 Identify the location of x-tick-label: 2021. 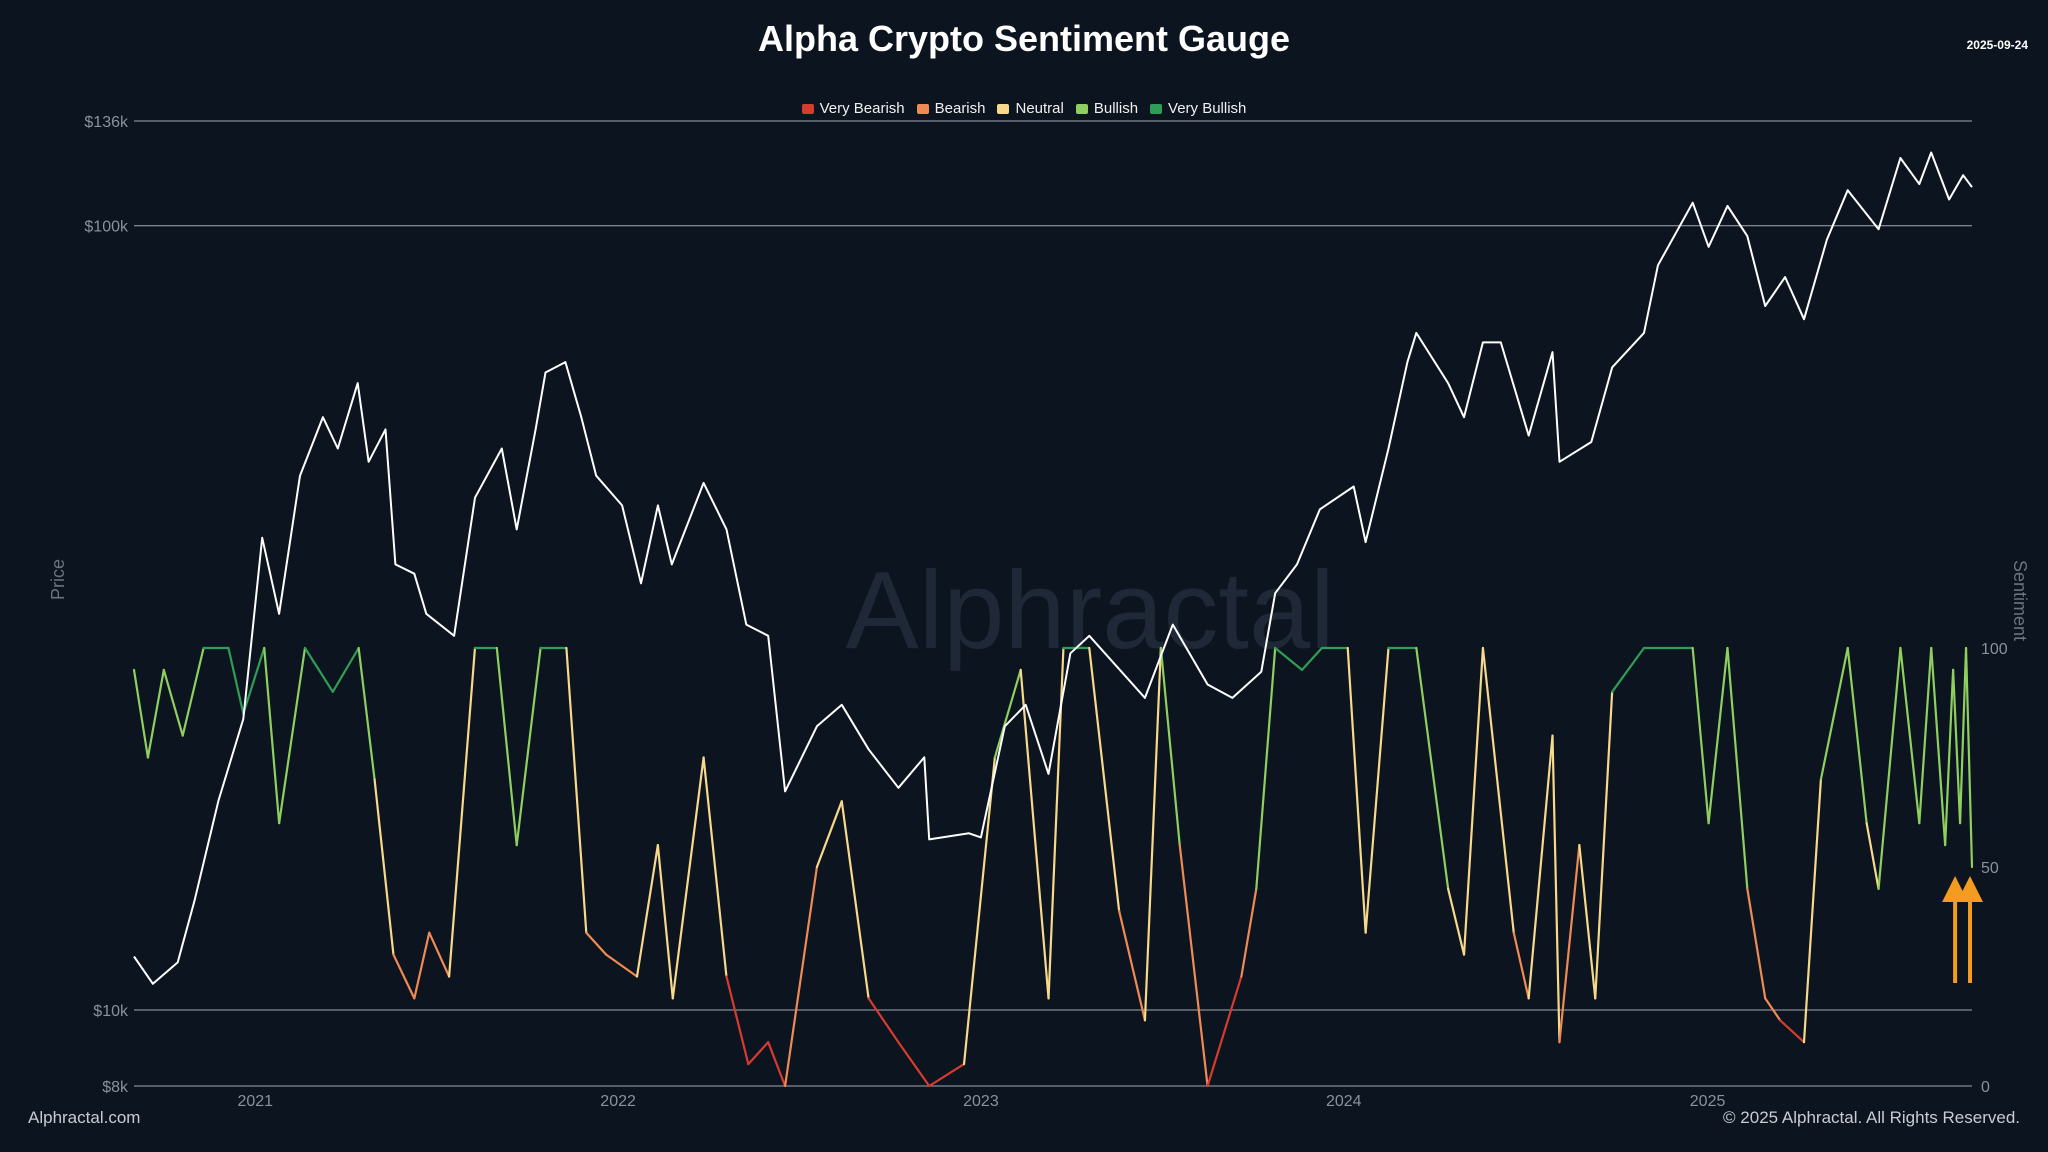
(255, 1101).